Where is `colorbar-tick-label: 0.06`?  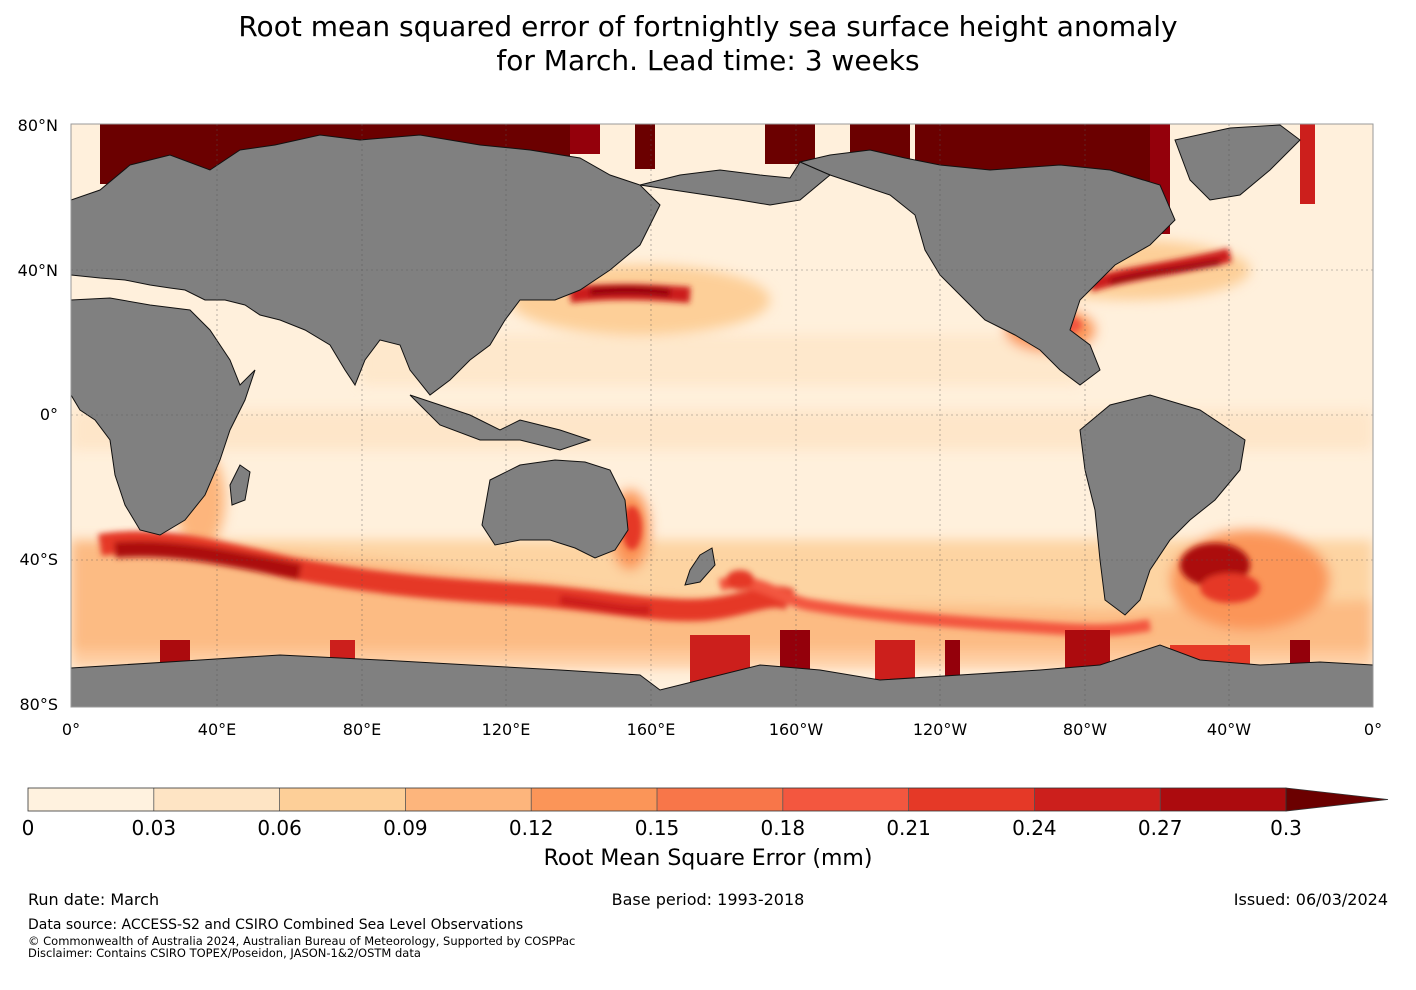 colorbar-tick-label: 0.06 is located at coordinates (279, 828).